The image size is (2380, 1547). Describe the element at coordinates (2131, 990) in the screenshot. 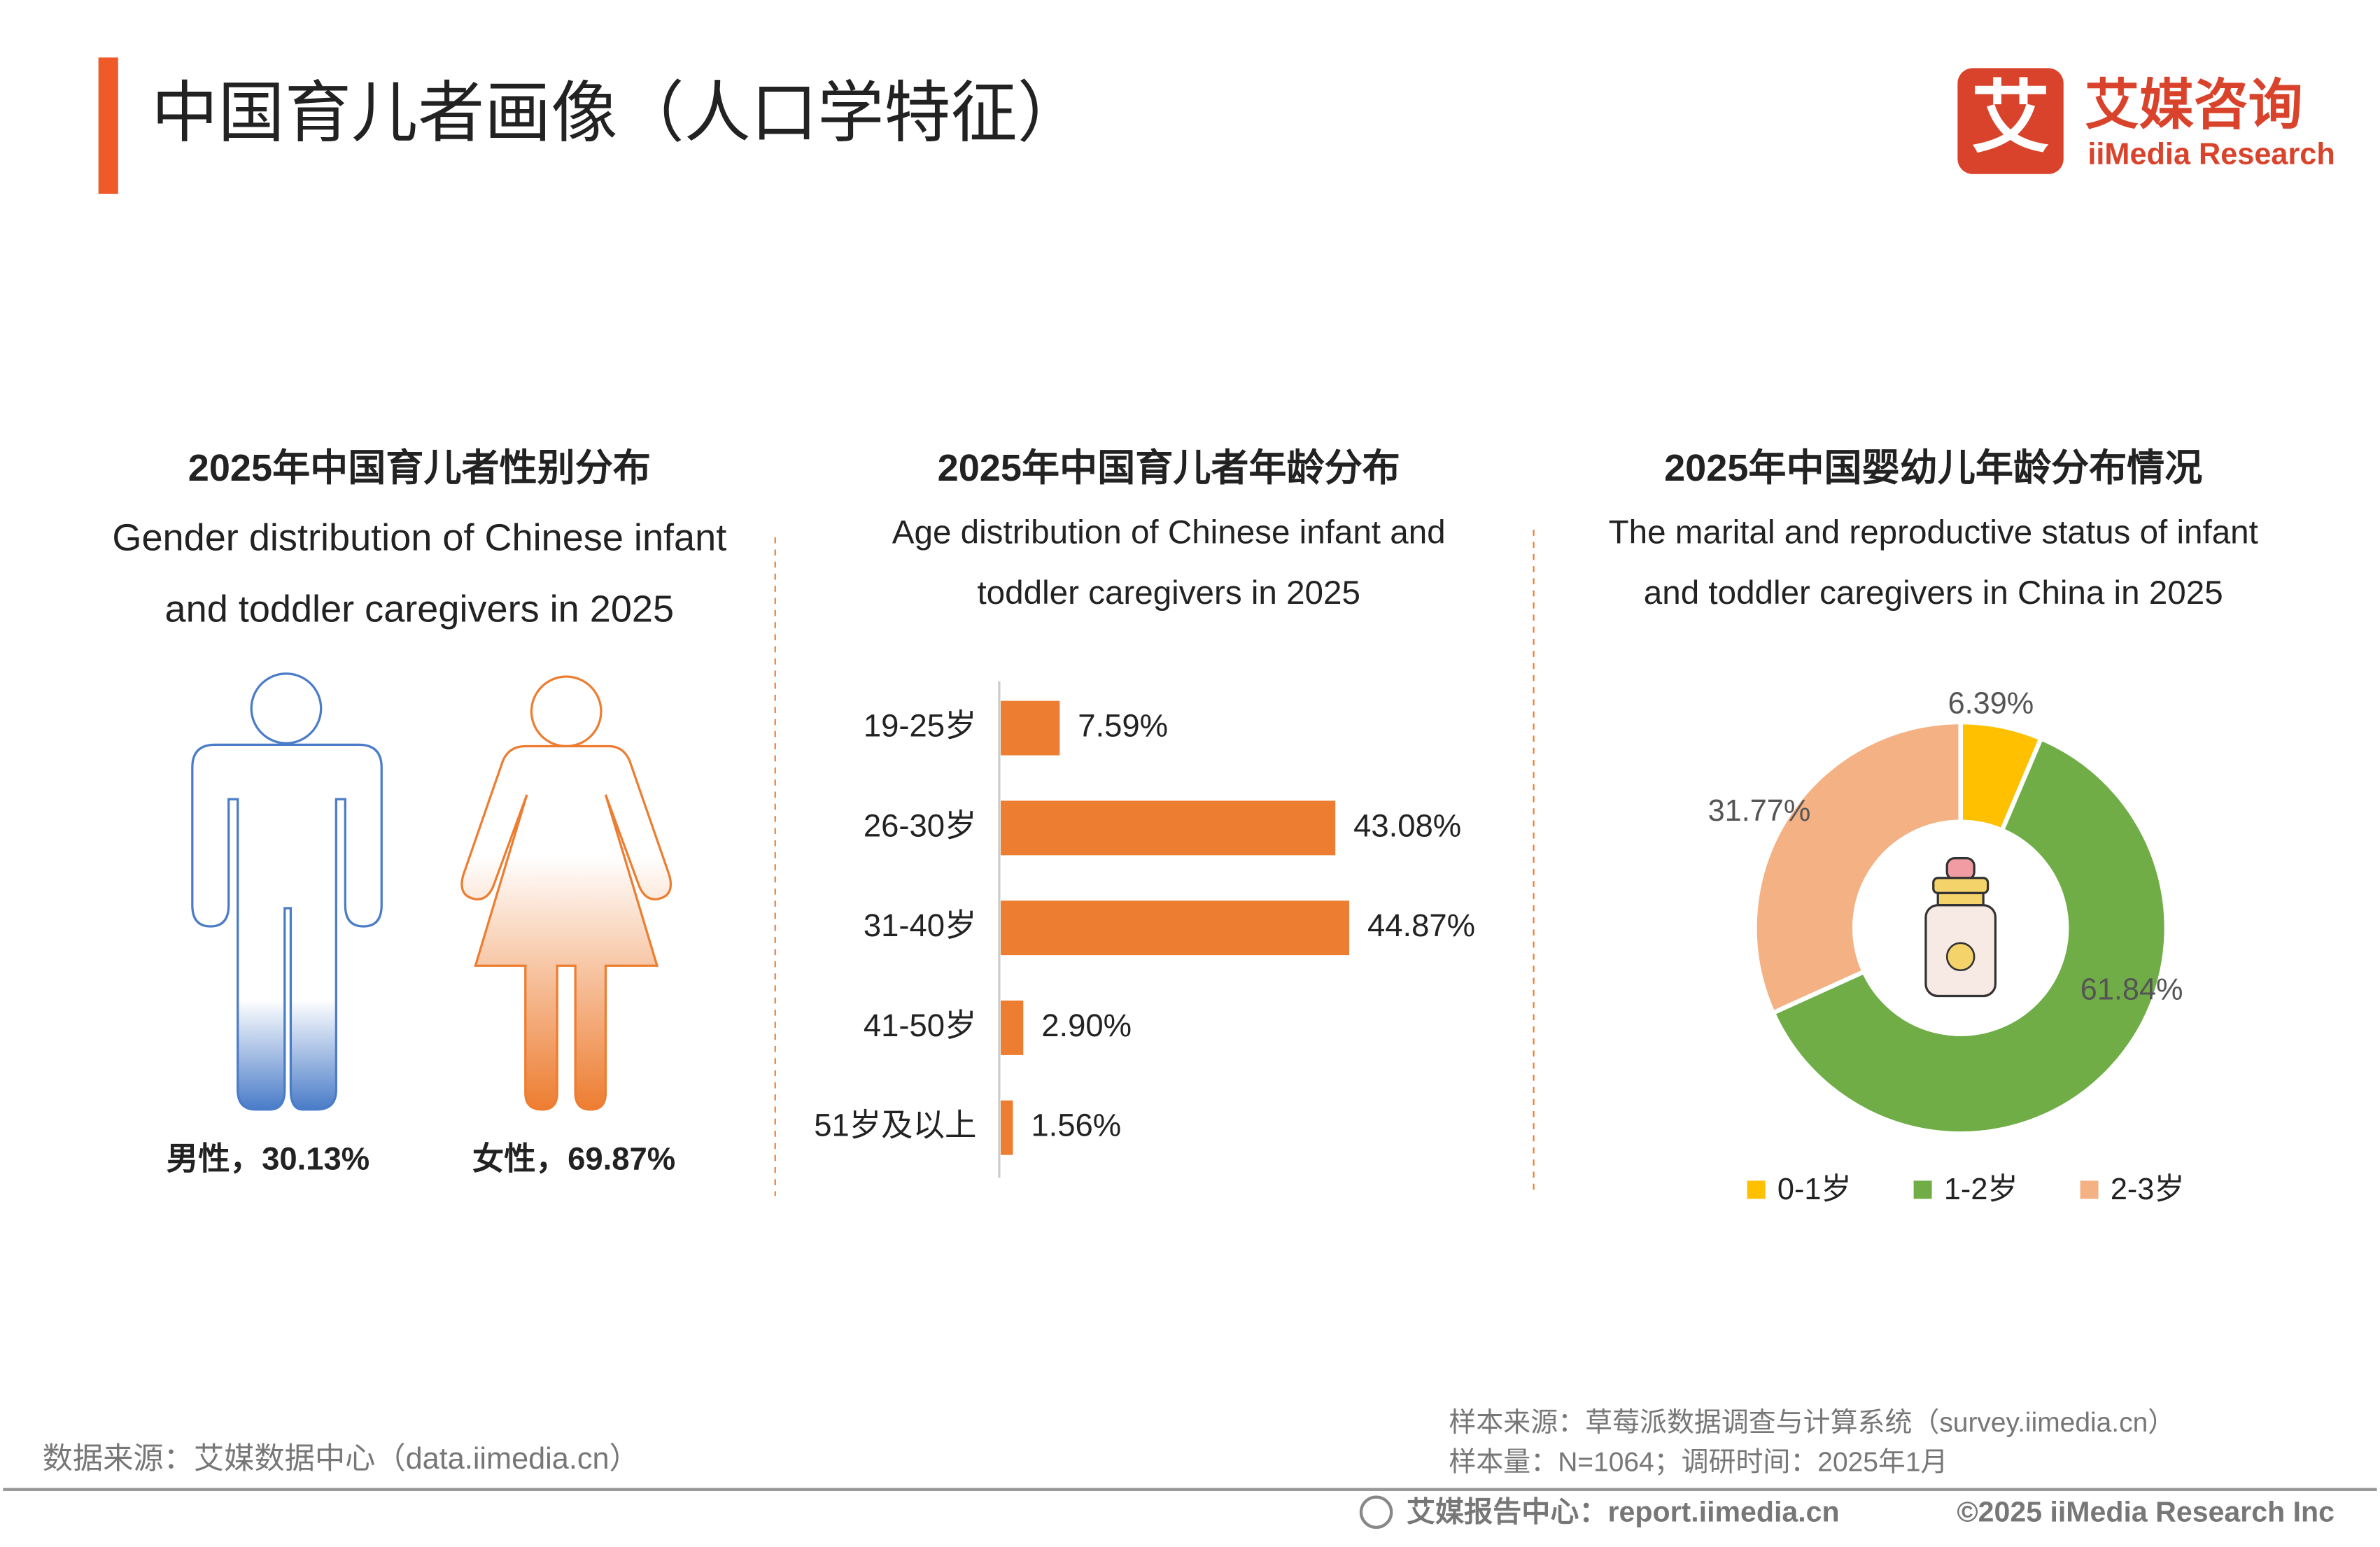

I see `value-label: 61.84%` at that location.